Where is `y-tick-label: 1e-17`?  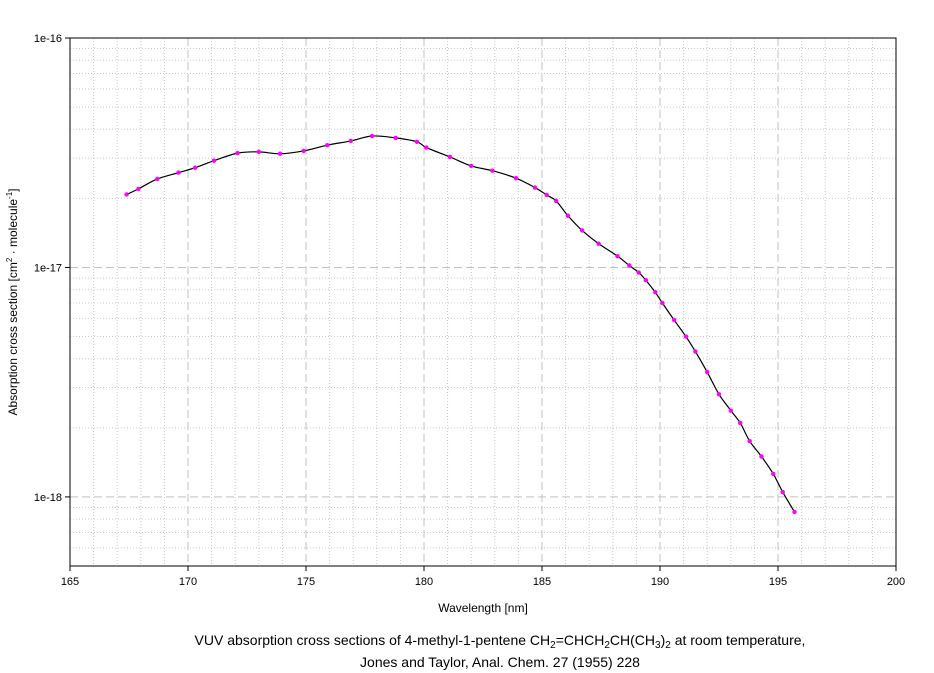 y-tick-label: 1e-17 is located at coordinates (48, 268).